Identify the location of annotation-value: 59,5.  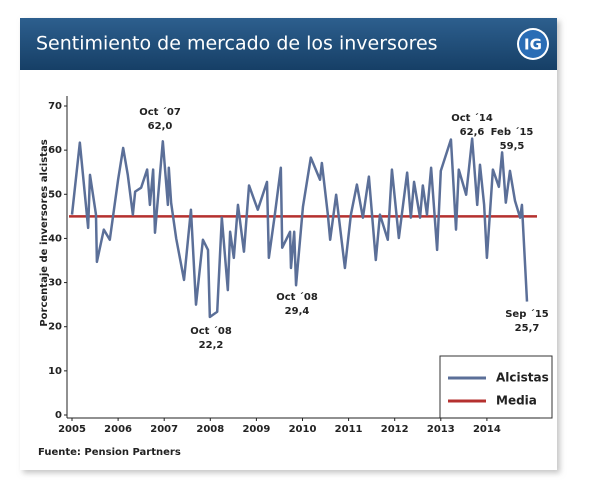
(512, 146).